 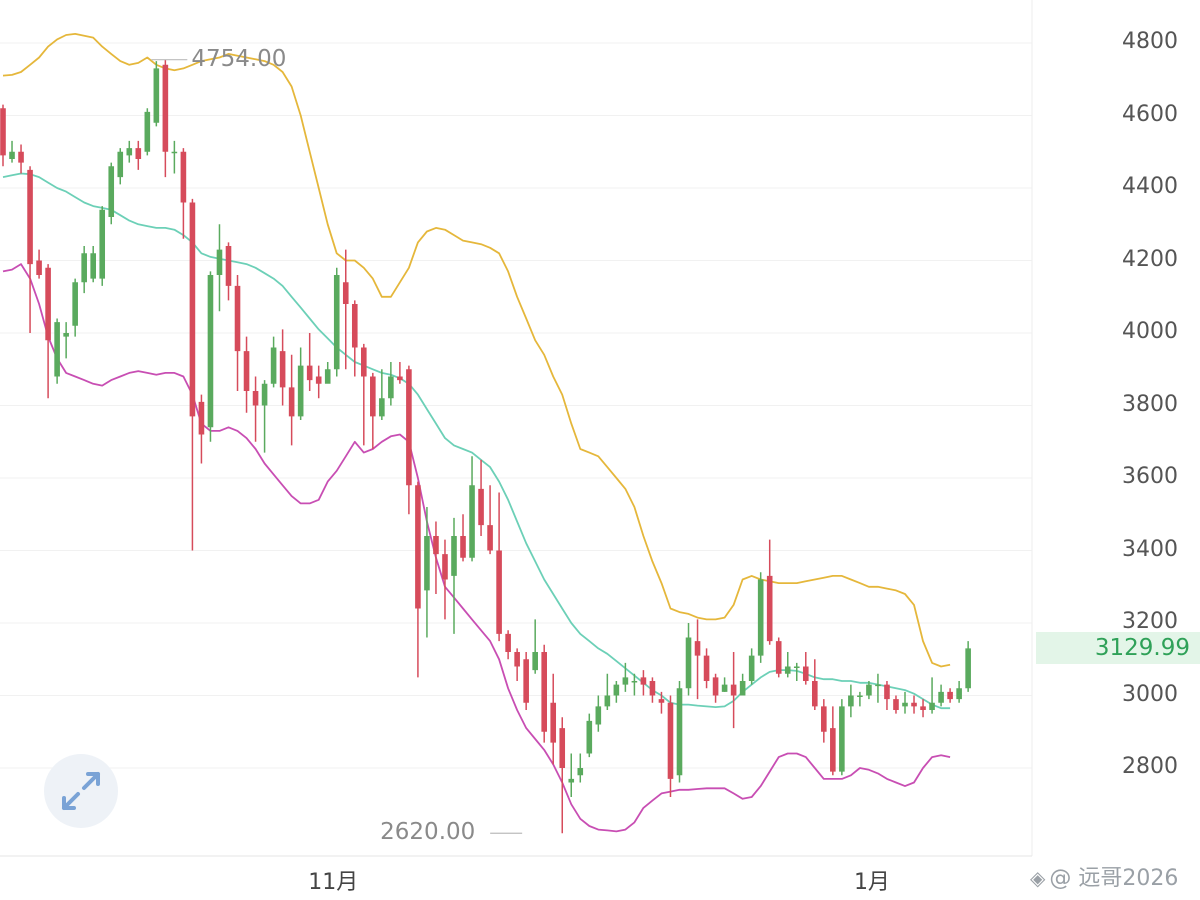 I want to click on y-tick-label: 4800, so click(x=1150, y=41).